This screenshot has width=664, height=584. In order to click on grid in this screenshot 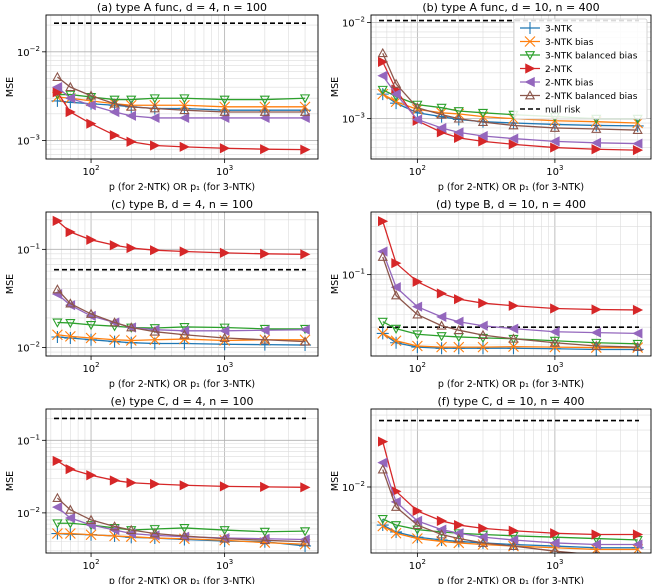, I will do `click(511, 481)`.